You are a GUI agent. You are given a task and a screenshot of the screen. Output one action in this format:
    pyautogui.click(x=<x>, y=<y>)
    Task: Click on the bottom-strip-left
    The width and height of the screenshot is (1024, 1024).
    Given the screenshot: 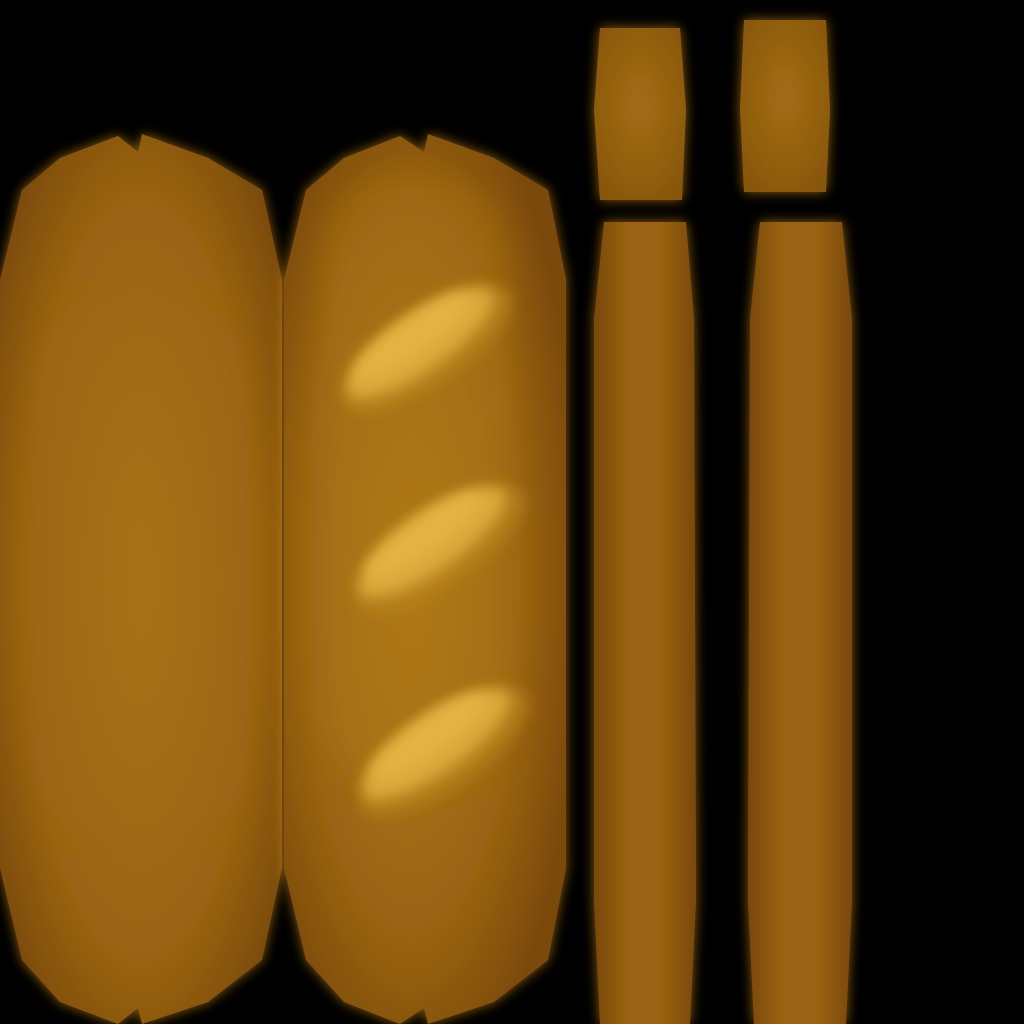 What is the action you would take?
    pyautogui.click(x=645, y=623)
    